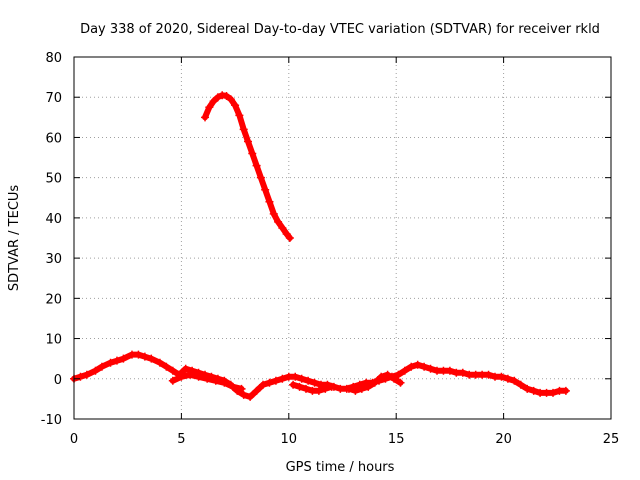  I want to click on x-tick-label: 25, so click(611, 439).